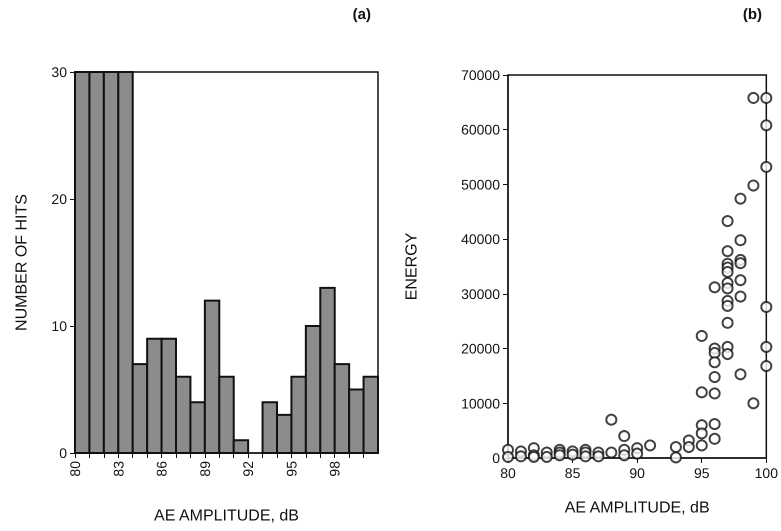 This screenshot has width=781, height=531. I want to click on y-tick-label: 30, so click(59, 72).